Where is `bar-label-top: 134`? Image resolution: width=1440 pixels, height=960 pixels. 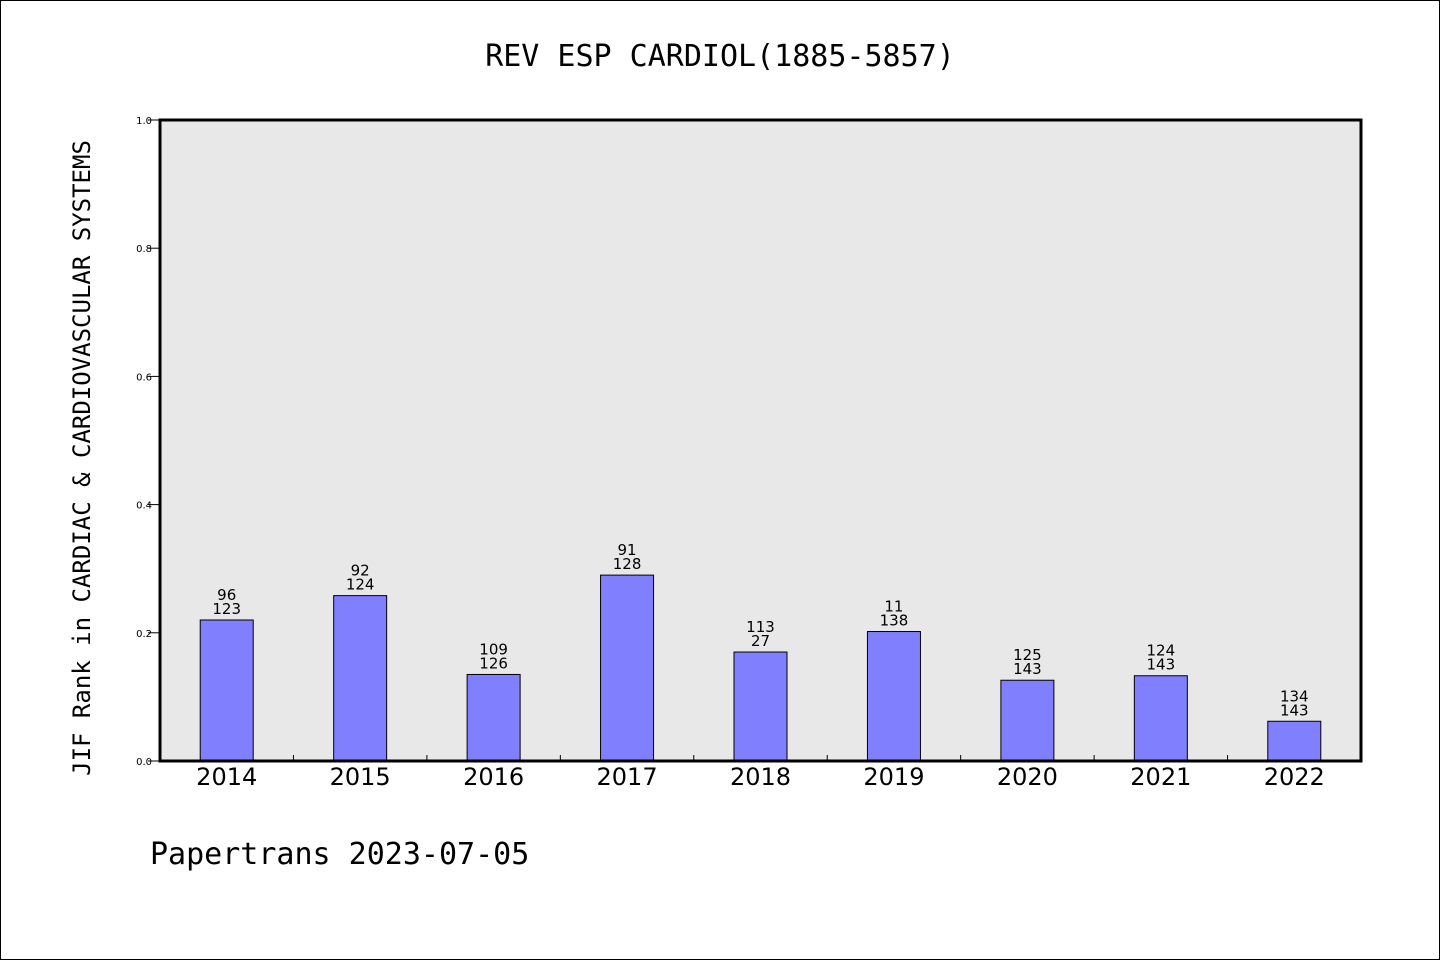 bar-label-top: 134 is located at coordinates (1294, 696).